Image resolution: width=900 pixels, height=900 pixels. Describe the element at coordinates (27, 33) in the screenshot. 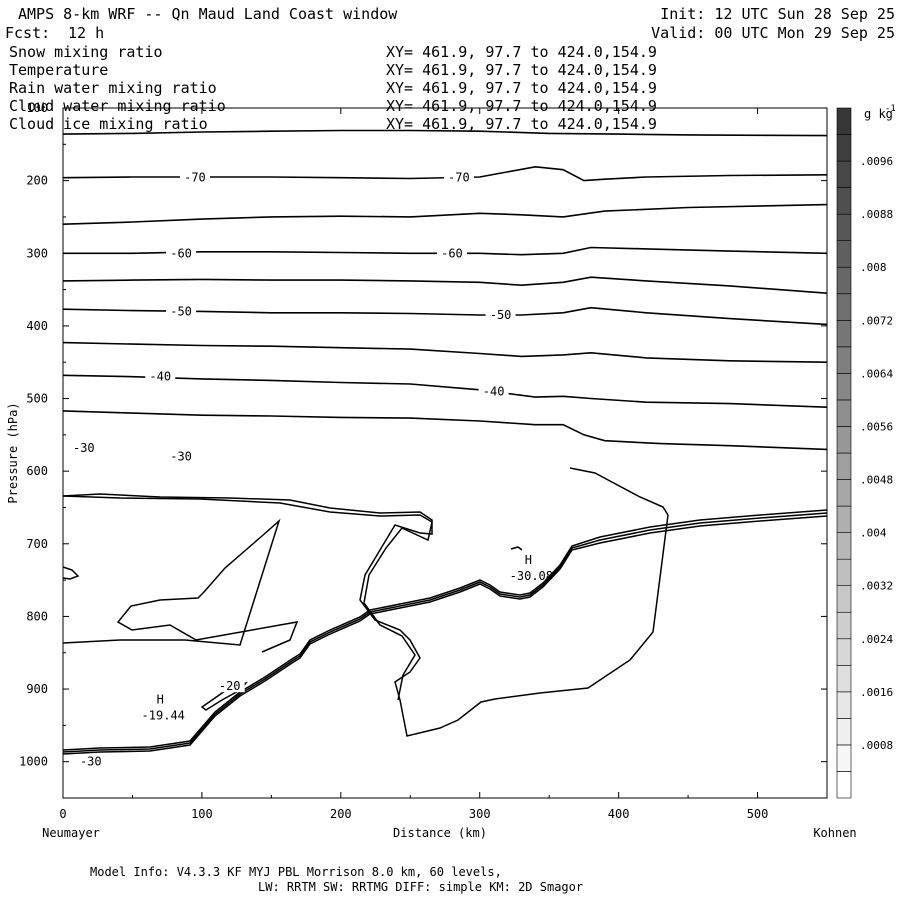

I see `fcst-label: Fcst:` at that location.